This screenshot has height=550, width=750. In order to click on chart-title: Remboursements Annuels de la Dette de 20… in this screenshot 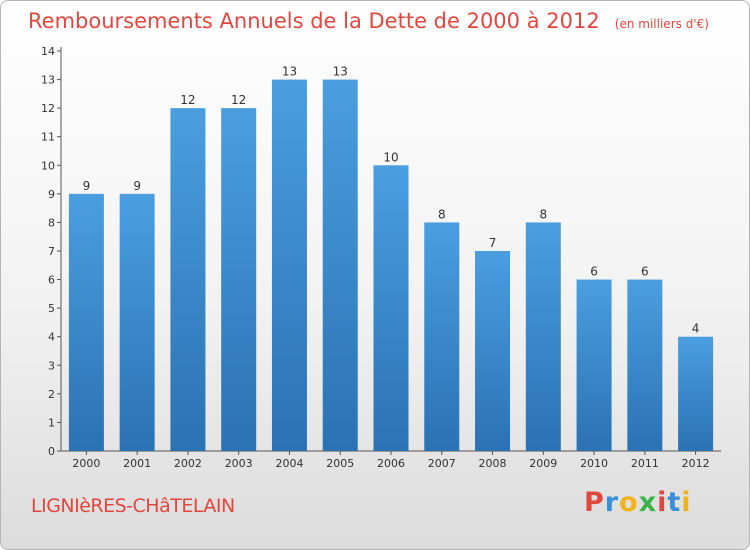, I will do `click(314, 21)`.